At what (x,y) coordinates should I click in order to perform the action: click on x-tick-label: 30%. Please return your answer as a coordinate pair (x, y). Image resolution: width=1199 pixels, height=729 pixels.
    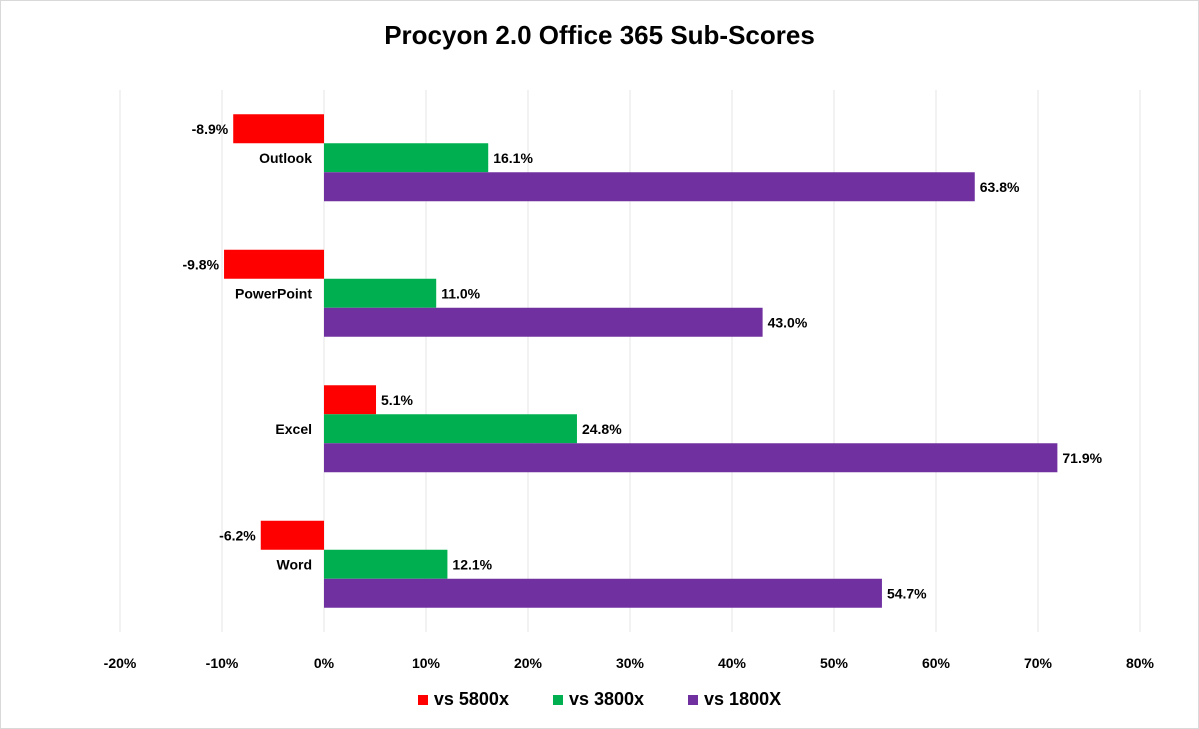
    Looking at the image, I should click on (630, 663).